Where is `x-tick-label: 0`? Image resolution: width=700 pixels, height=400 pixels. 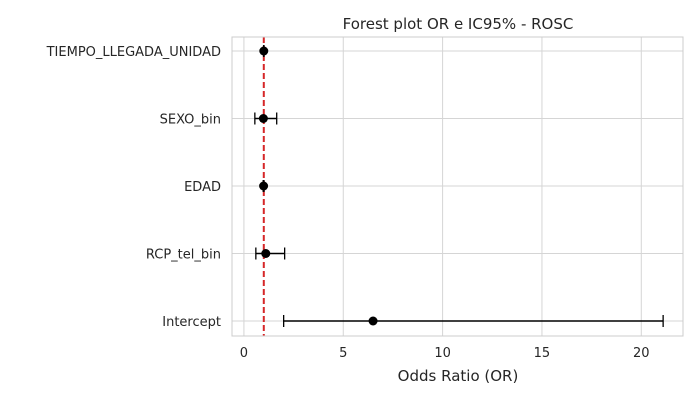 x-tick-label: 0 is located at coordinates (244, 353).